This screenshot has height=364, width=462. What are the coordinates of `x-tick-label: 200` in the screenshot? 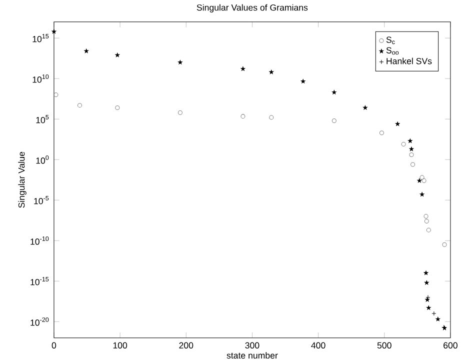 It's located at (186, 345).